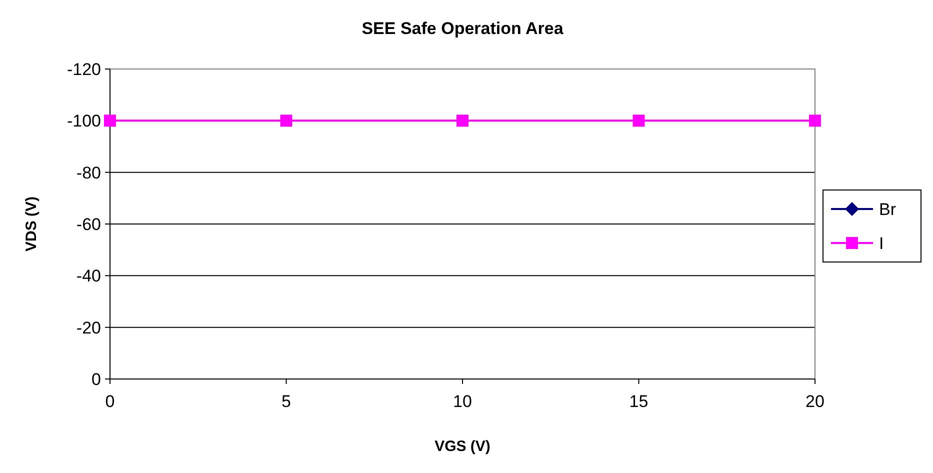  What do you see at coordinates (887, 209) in the screenshot?
I see `legend-label: Br` at bounding box center [887, 209].